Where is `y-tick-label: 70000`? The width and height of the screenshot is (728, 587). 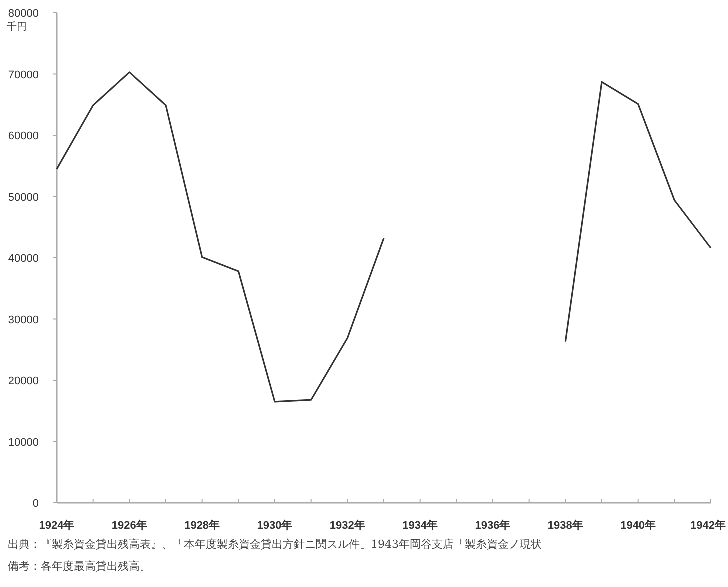
y-tick-label: 70000 is located at coordinates (23, 75).